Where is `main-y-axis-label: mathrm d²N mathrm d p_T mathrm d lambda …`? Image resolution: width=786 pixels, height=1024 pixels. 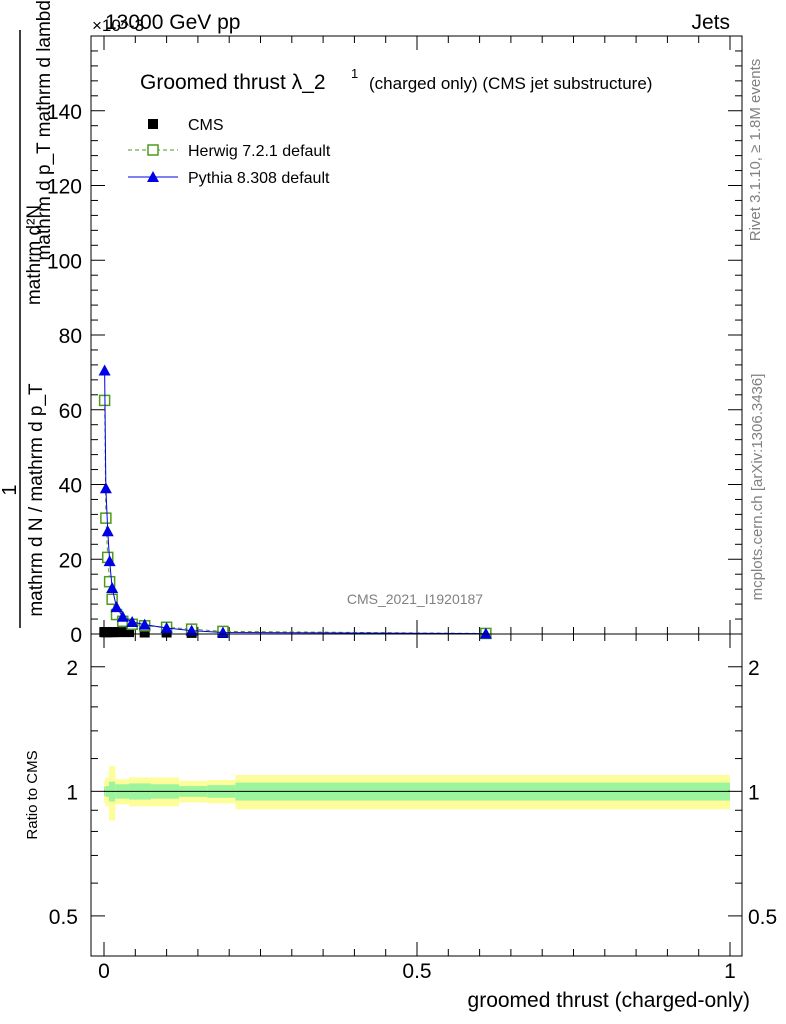 main-y-axis-label: mathrm d²N mathrm d p_T mathrm d lambda … is located at coordinates (27, 314).